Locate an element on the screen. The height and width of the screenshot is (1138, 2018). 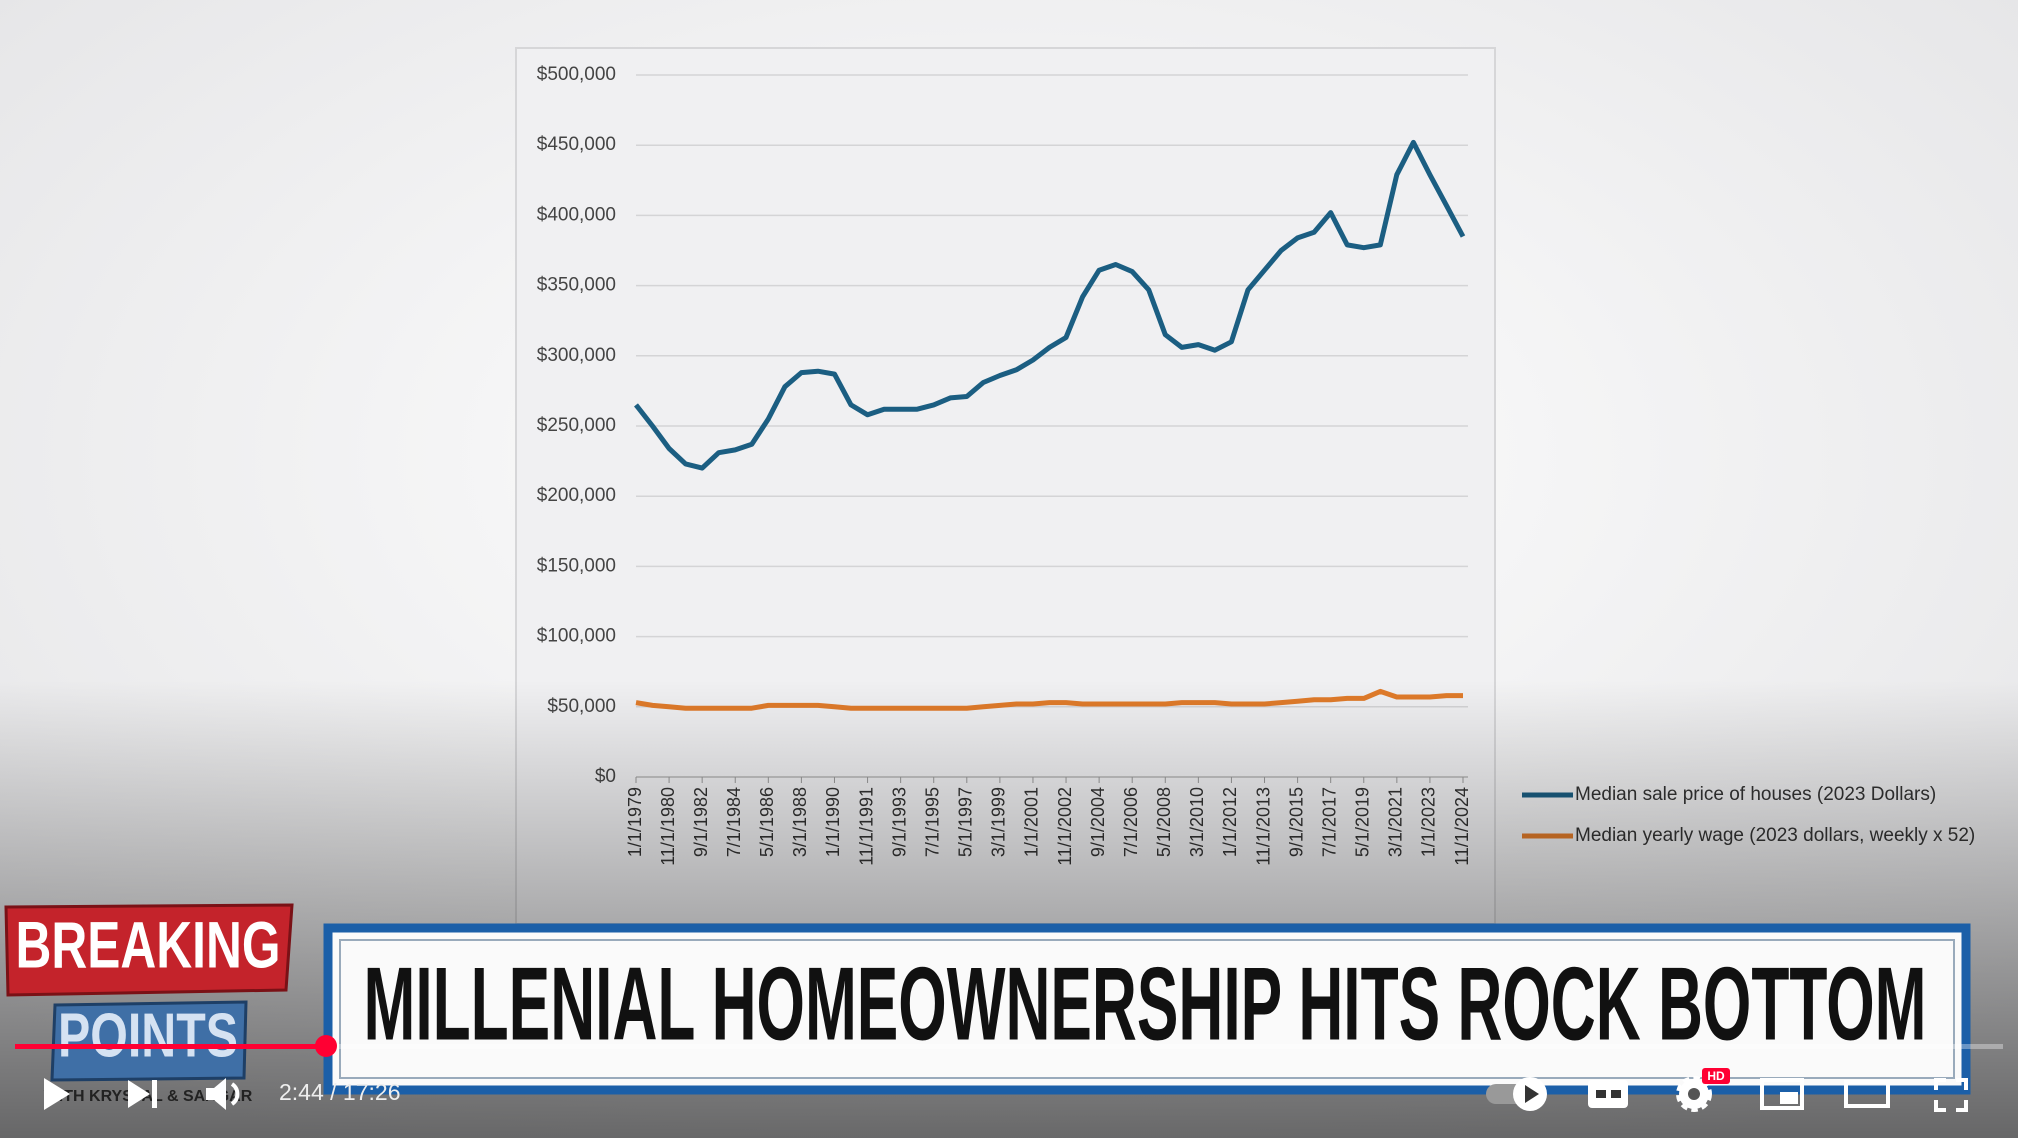
logo-red-box is located at coordinates (149, 950).